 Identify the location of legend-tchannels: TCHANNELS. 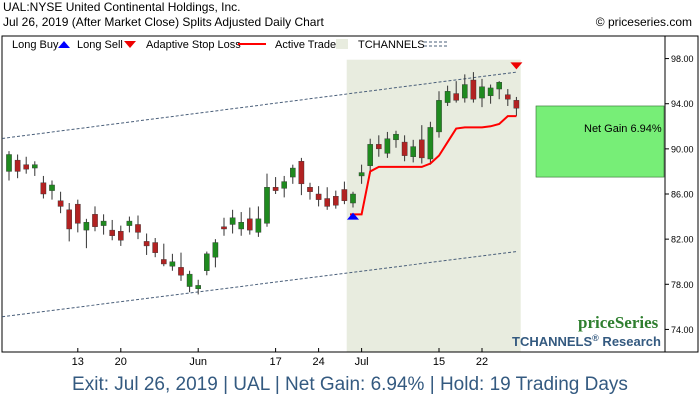
(391, 45).